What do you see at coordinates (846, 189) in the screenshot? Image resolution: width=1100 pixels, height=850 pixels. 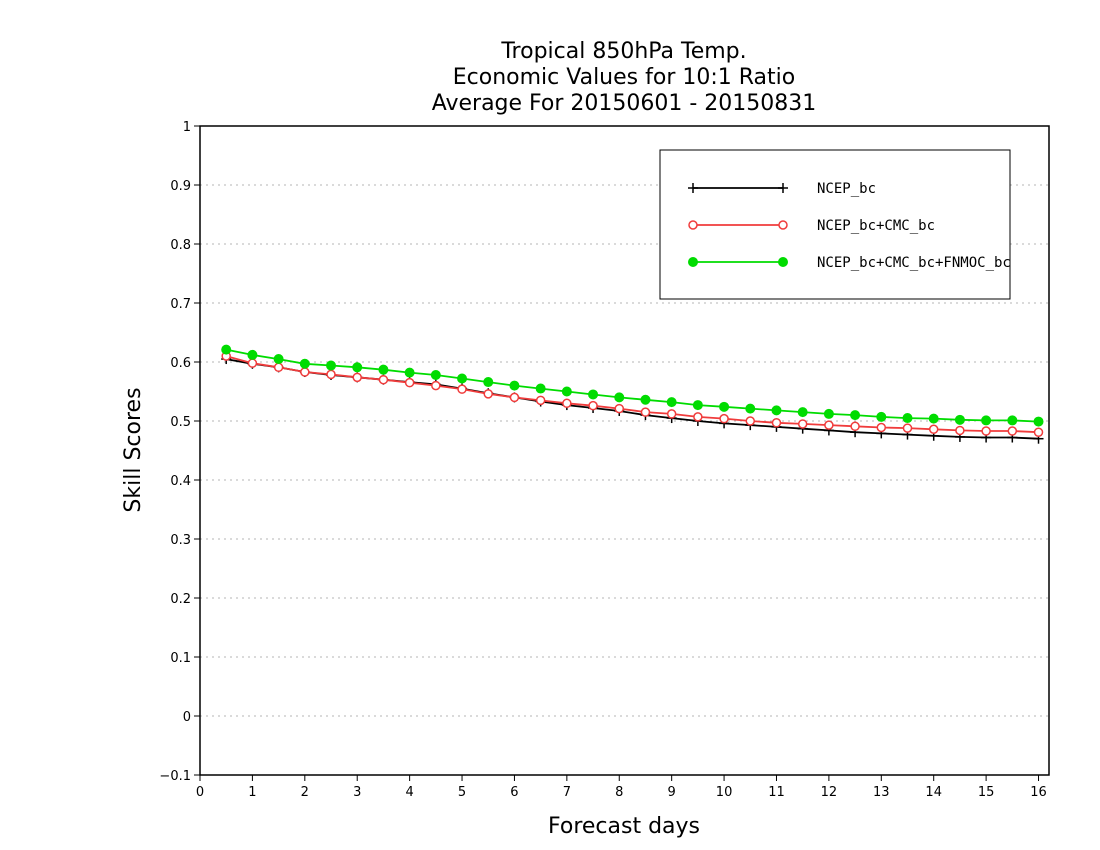 I see `legend-label: NCEP_bc` at bounding box center [846, 189].